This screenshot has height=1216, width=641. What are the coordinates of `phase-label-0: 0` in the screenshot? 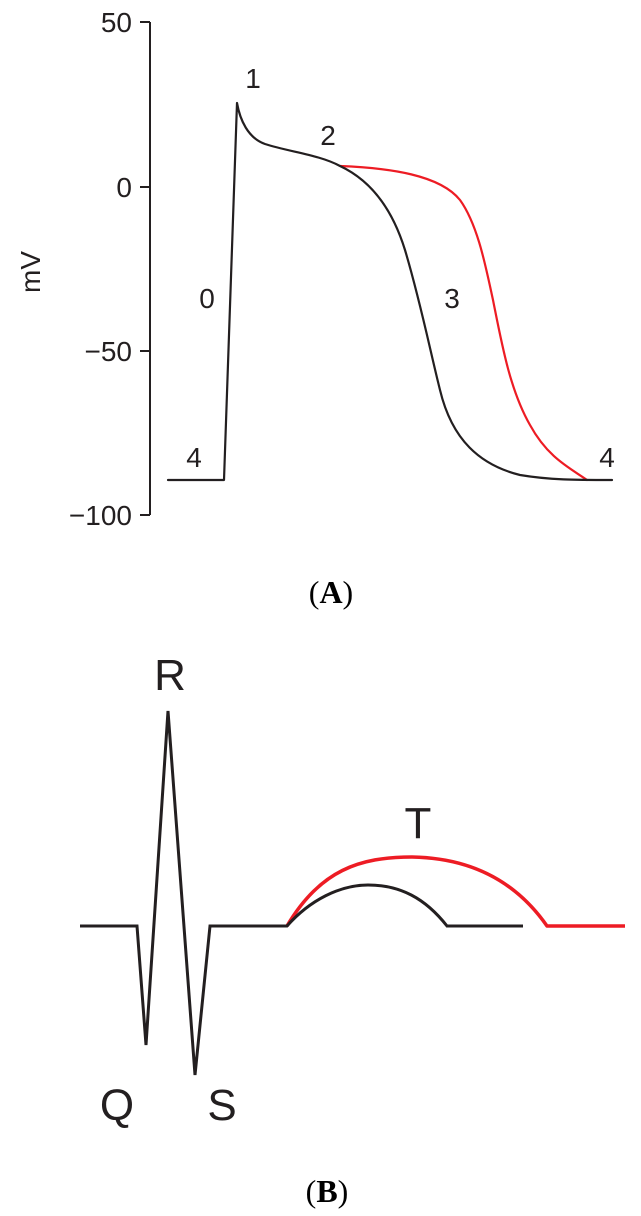 It's located at (207, 298).